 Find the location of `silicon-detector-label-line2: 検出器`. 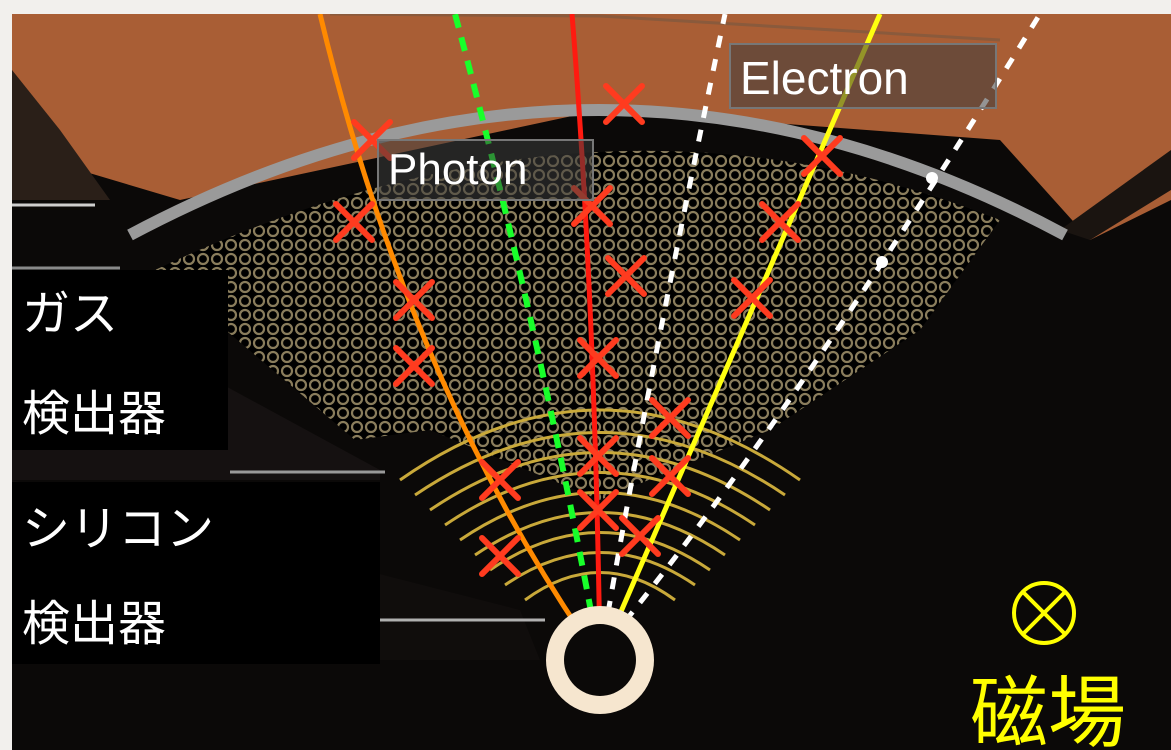

silicon-detector-label-line2: 検出器 is located at coordinates (94, 624).